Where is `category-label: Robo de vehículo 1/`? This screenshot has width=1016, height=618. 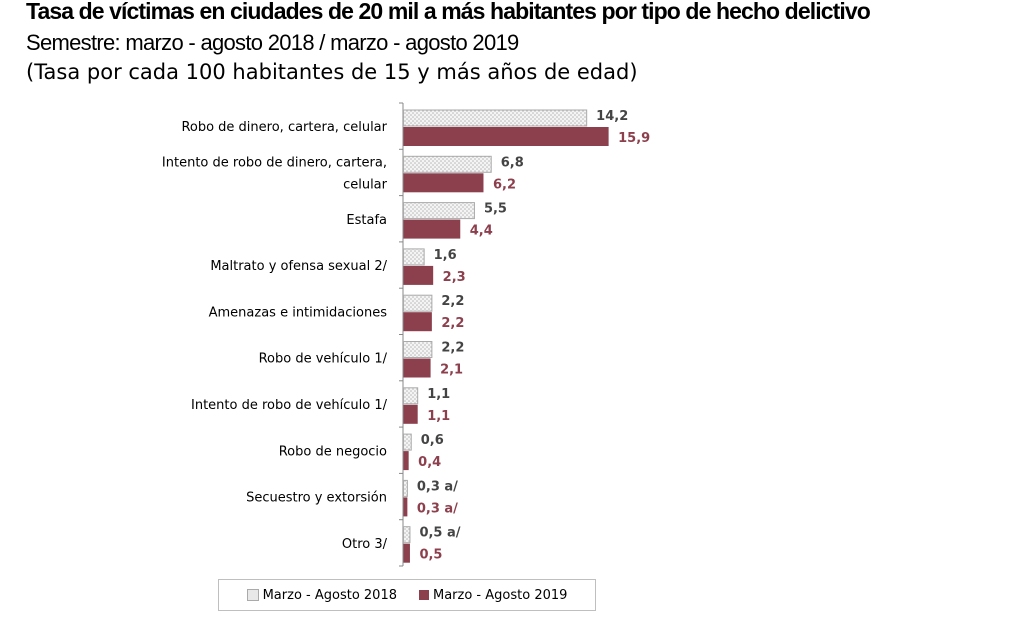
category-label: Robo de vehículo 1/ is located at coordinates (323, 359).